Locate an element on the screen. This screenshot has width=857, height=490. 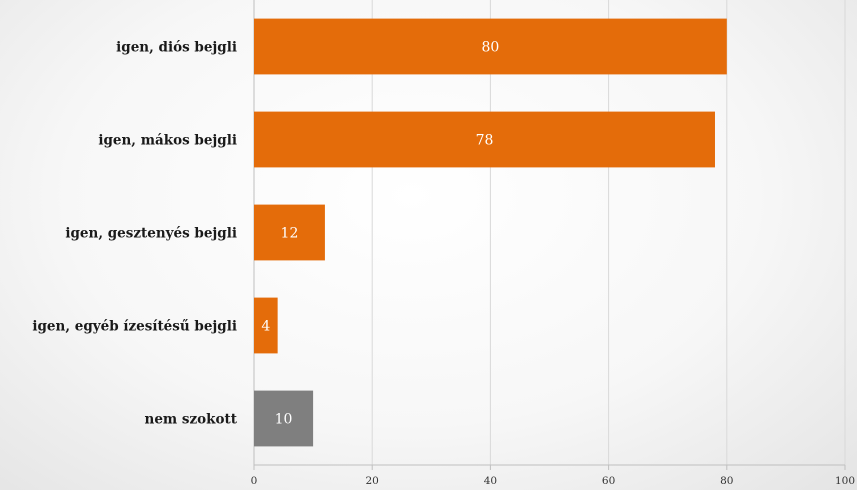
category-label: igen, diós bejgli is located at coordinates (176, 48).